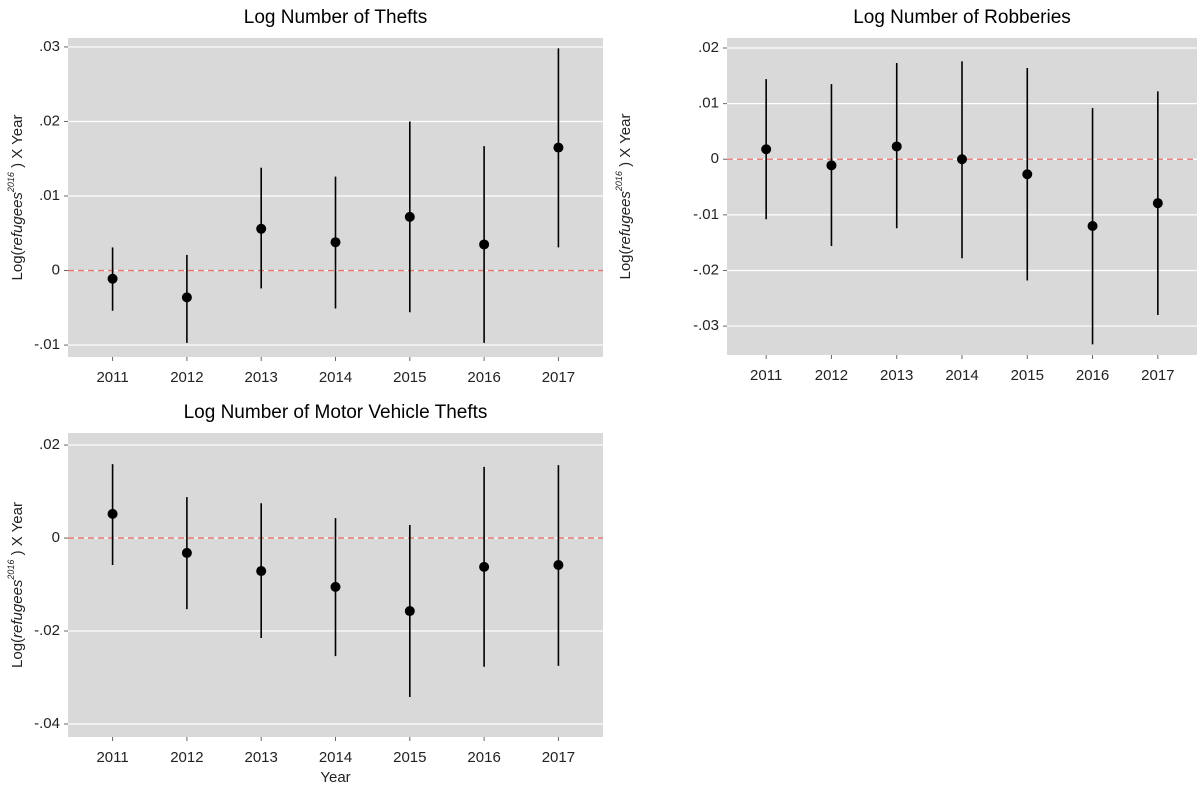  Describe the element at coordinates (335, 777) in the screenshot. I see `x-axis-label: Year` at that location.